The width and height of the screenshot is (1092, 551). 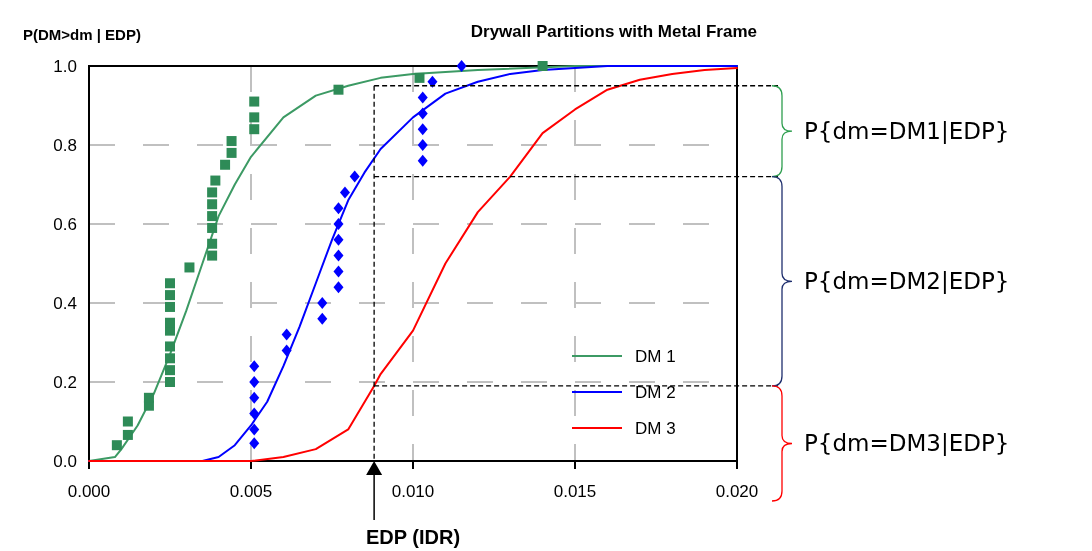 What do you see at coordinates (907, 131) in the screenshot?
I see `text: P{dm=DM1|EDP}` at bounding box center [907, 131].